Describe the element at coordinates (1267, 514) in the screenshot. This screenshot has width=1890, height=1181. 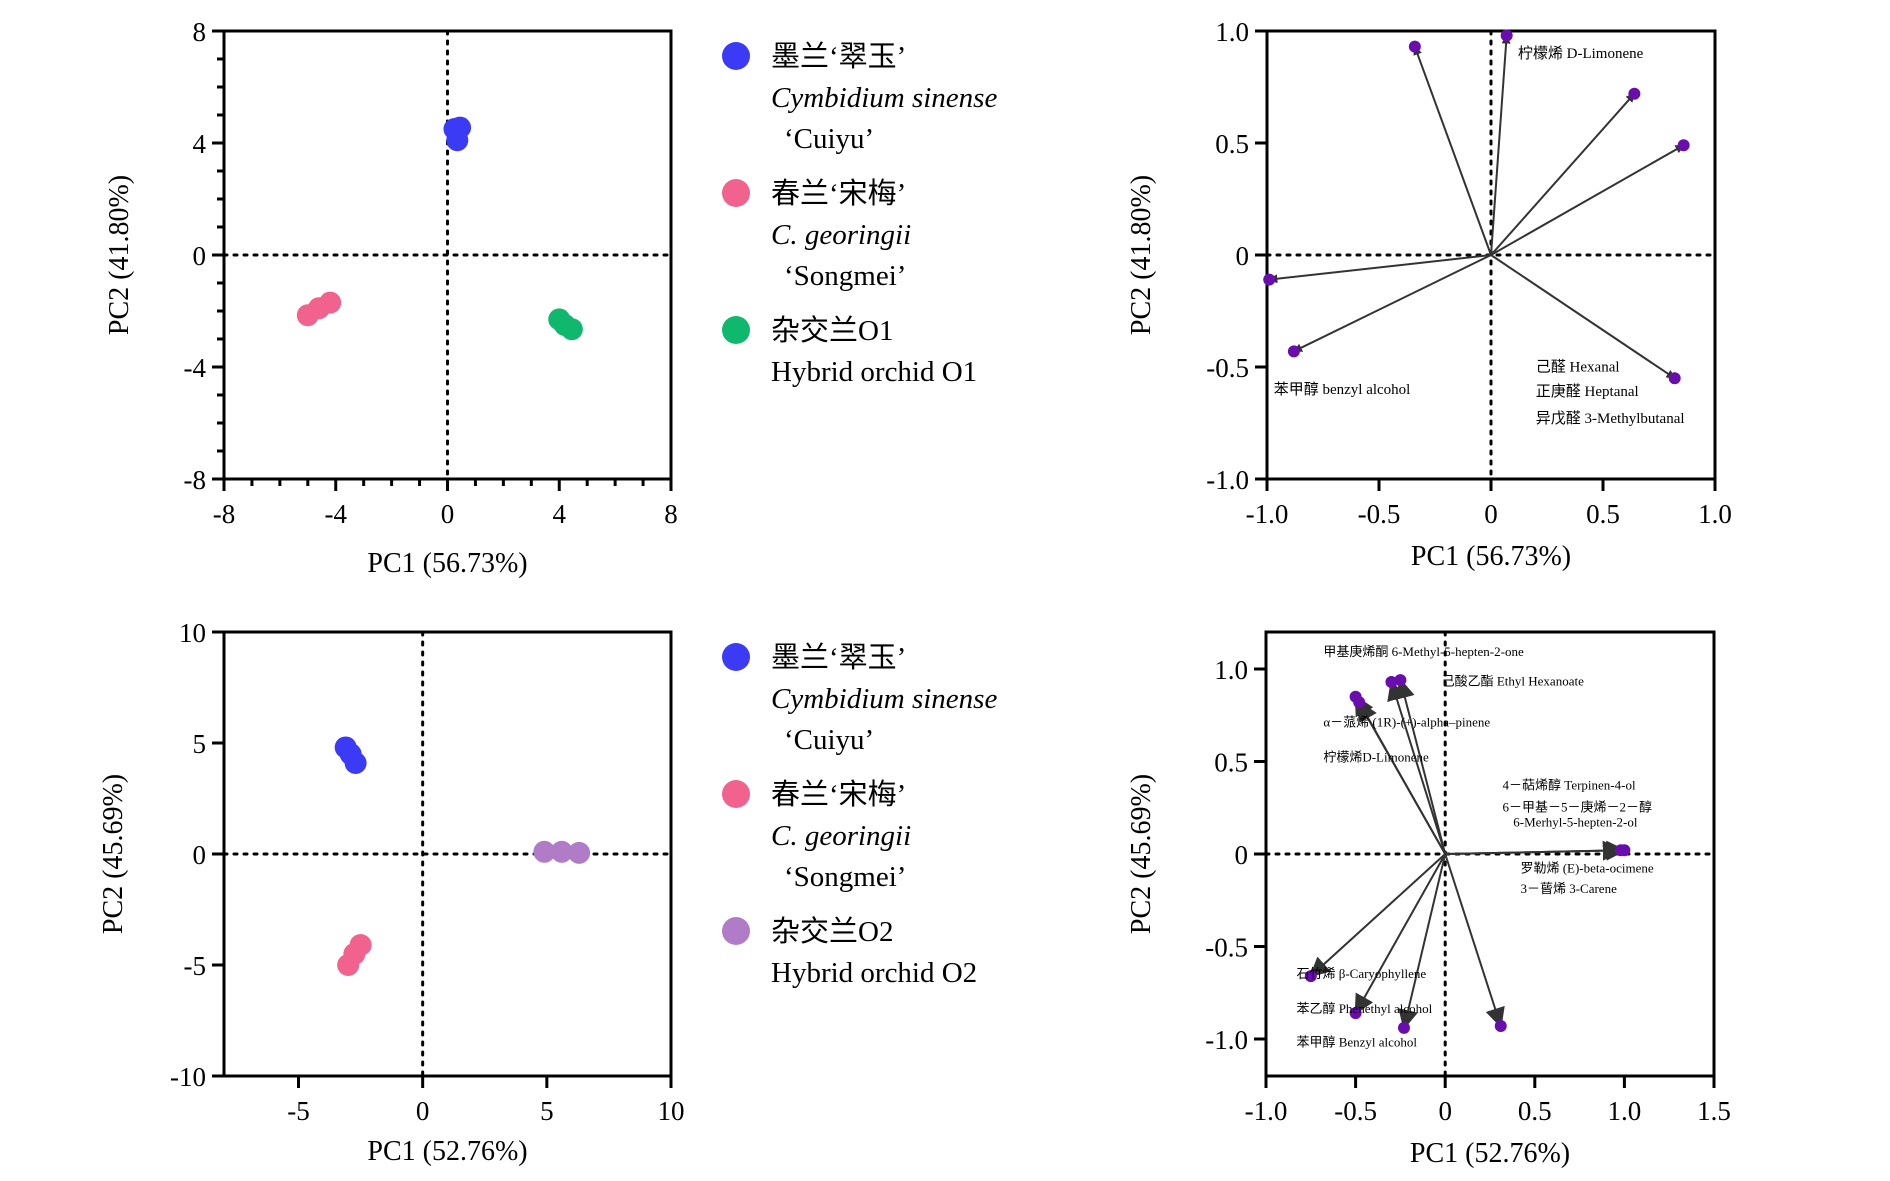
I see `x-tick-label: -1.0` at that location.